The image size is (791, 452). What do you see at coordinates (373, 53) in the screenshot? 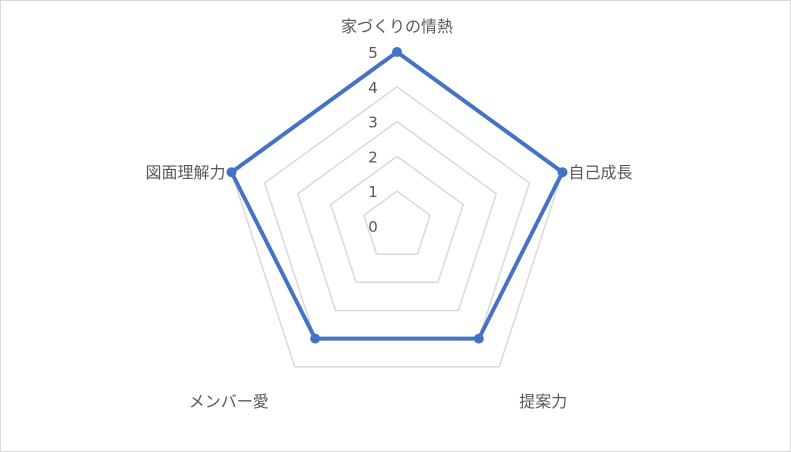
I see `tick-label: 5` at bounding box center [373, 53].